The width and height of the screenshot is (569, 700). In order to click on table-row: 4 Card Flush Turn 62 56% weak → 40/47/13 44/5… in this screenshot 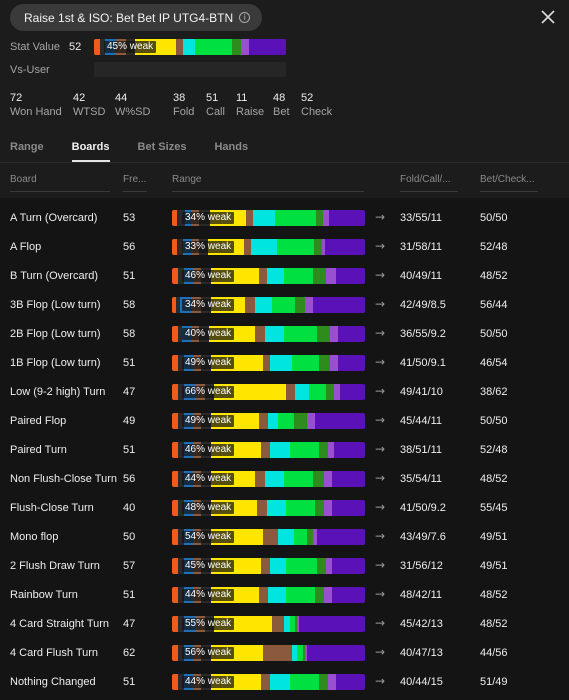, I will do `click(284, 652)`.